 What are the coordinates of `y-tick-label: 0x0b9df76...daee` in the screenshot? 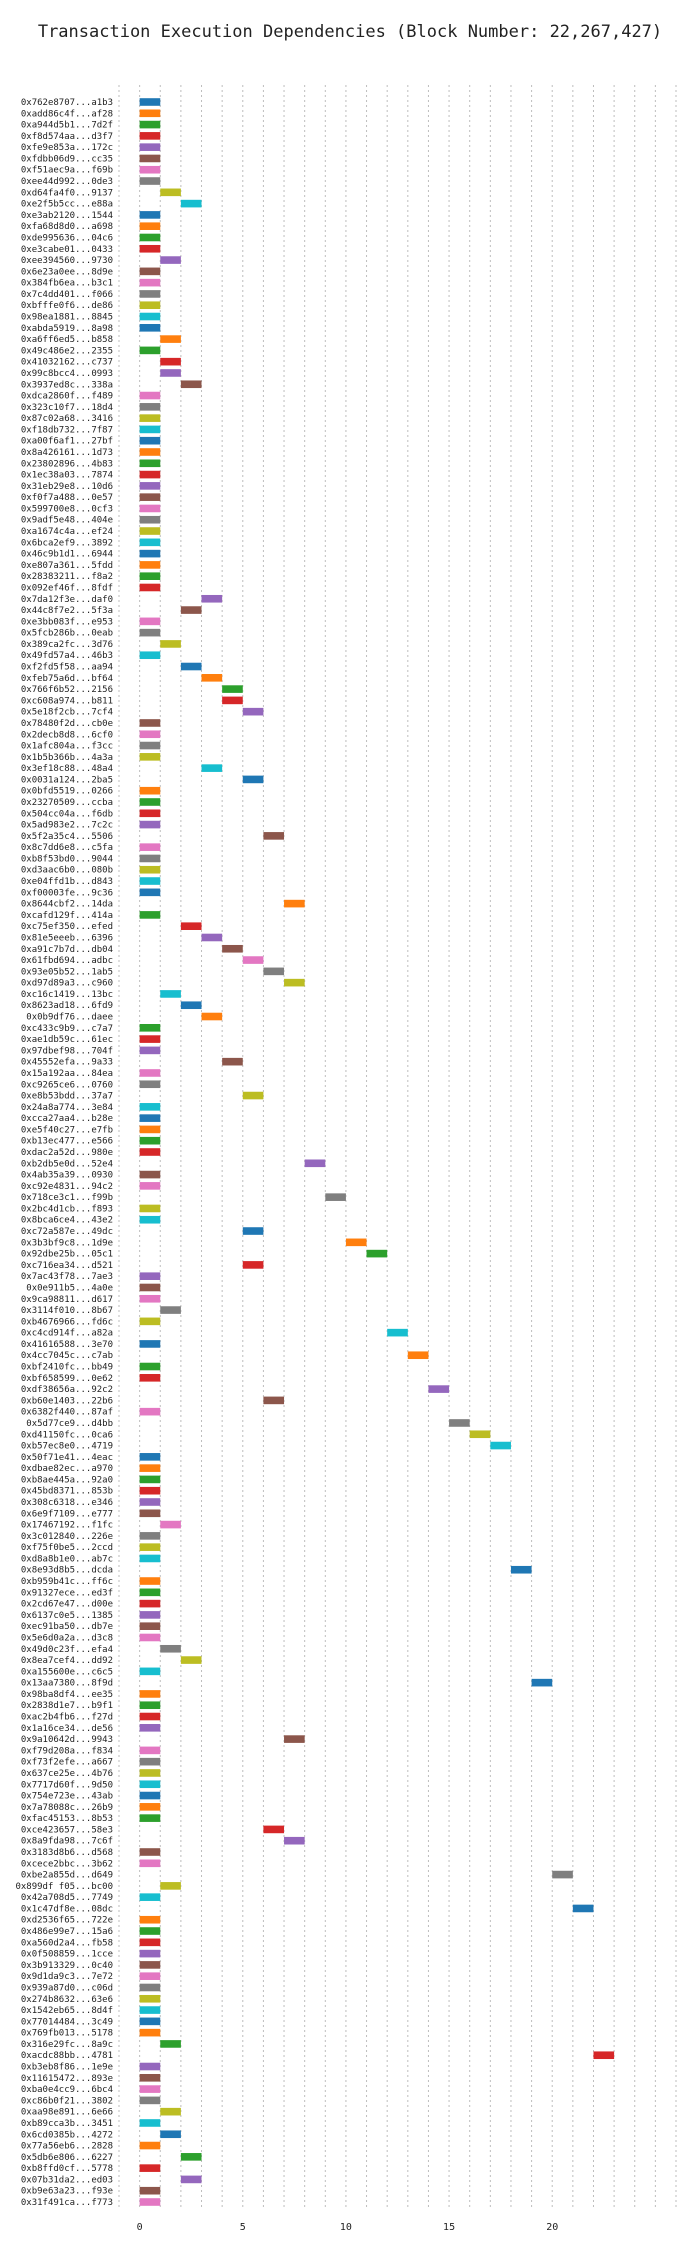 It's located at (69, 1018).